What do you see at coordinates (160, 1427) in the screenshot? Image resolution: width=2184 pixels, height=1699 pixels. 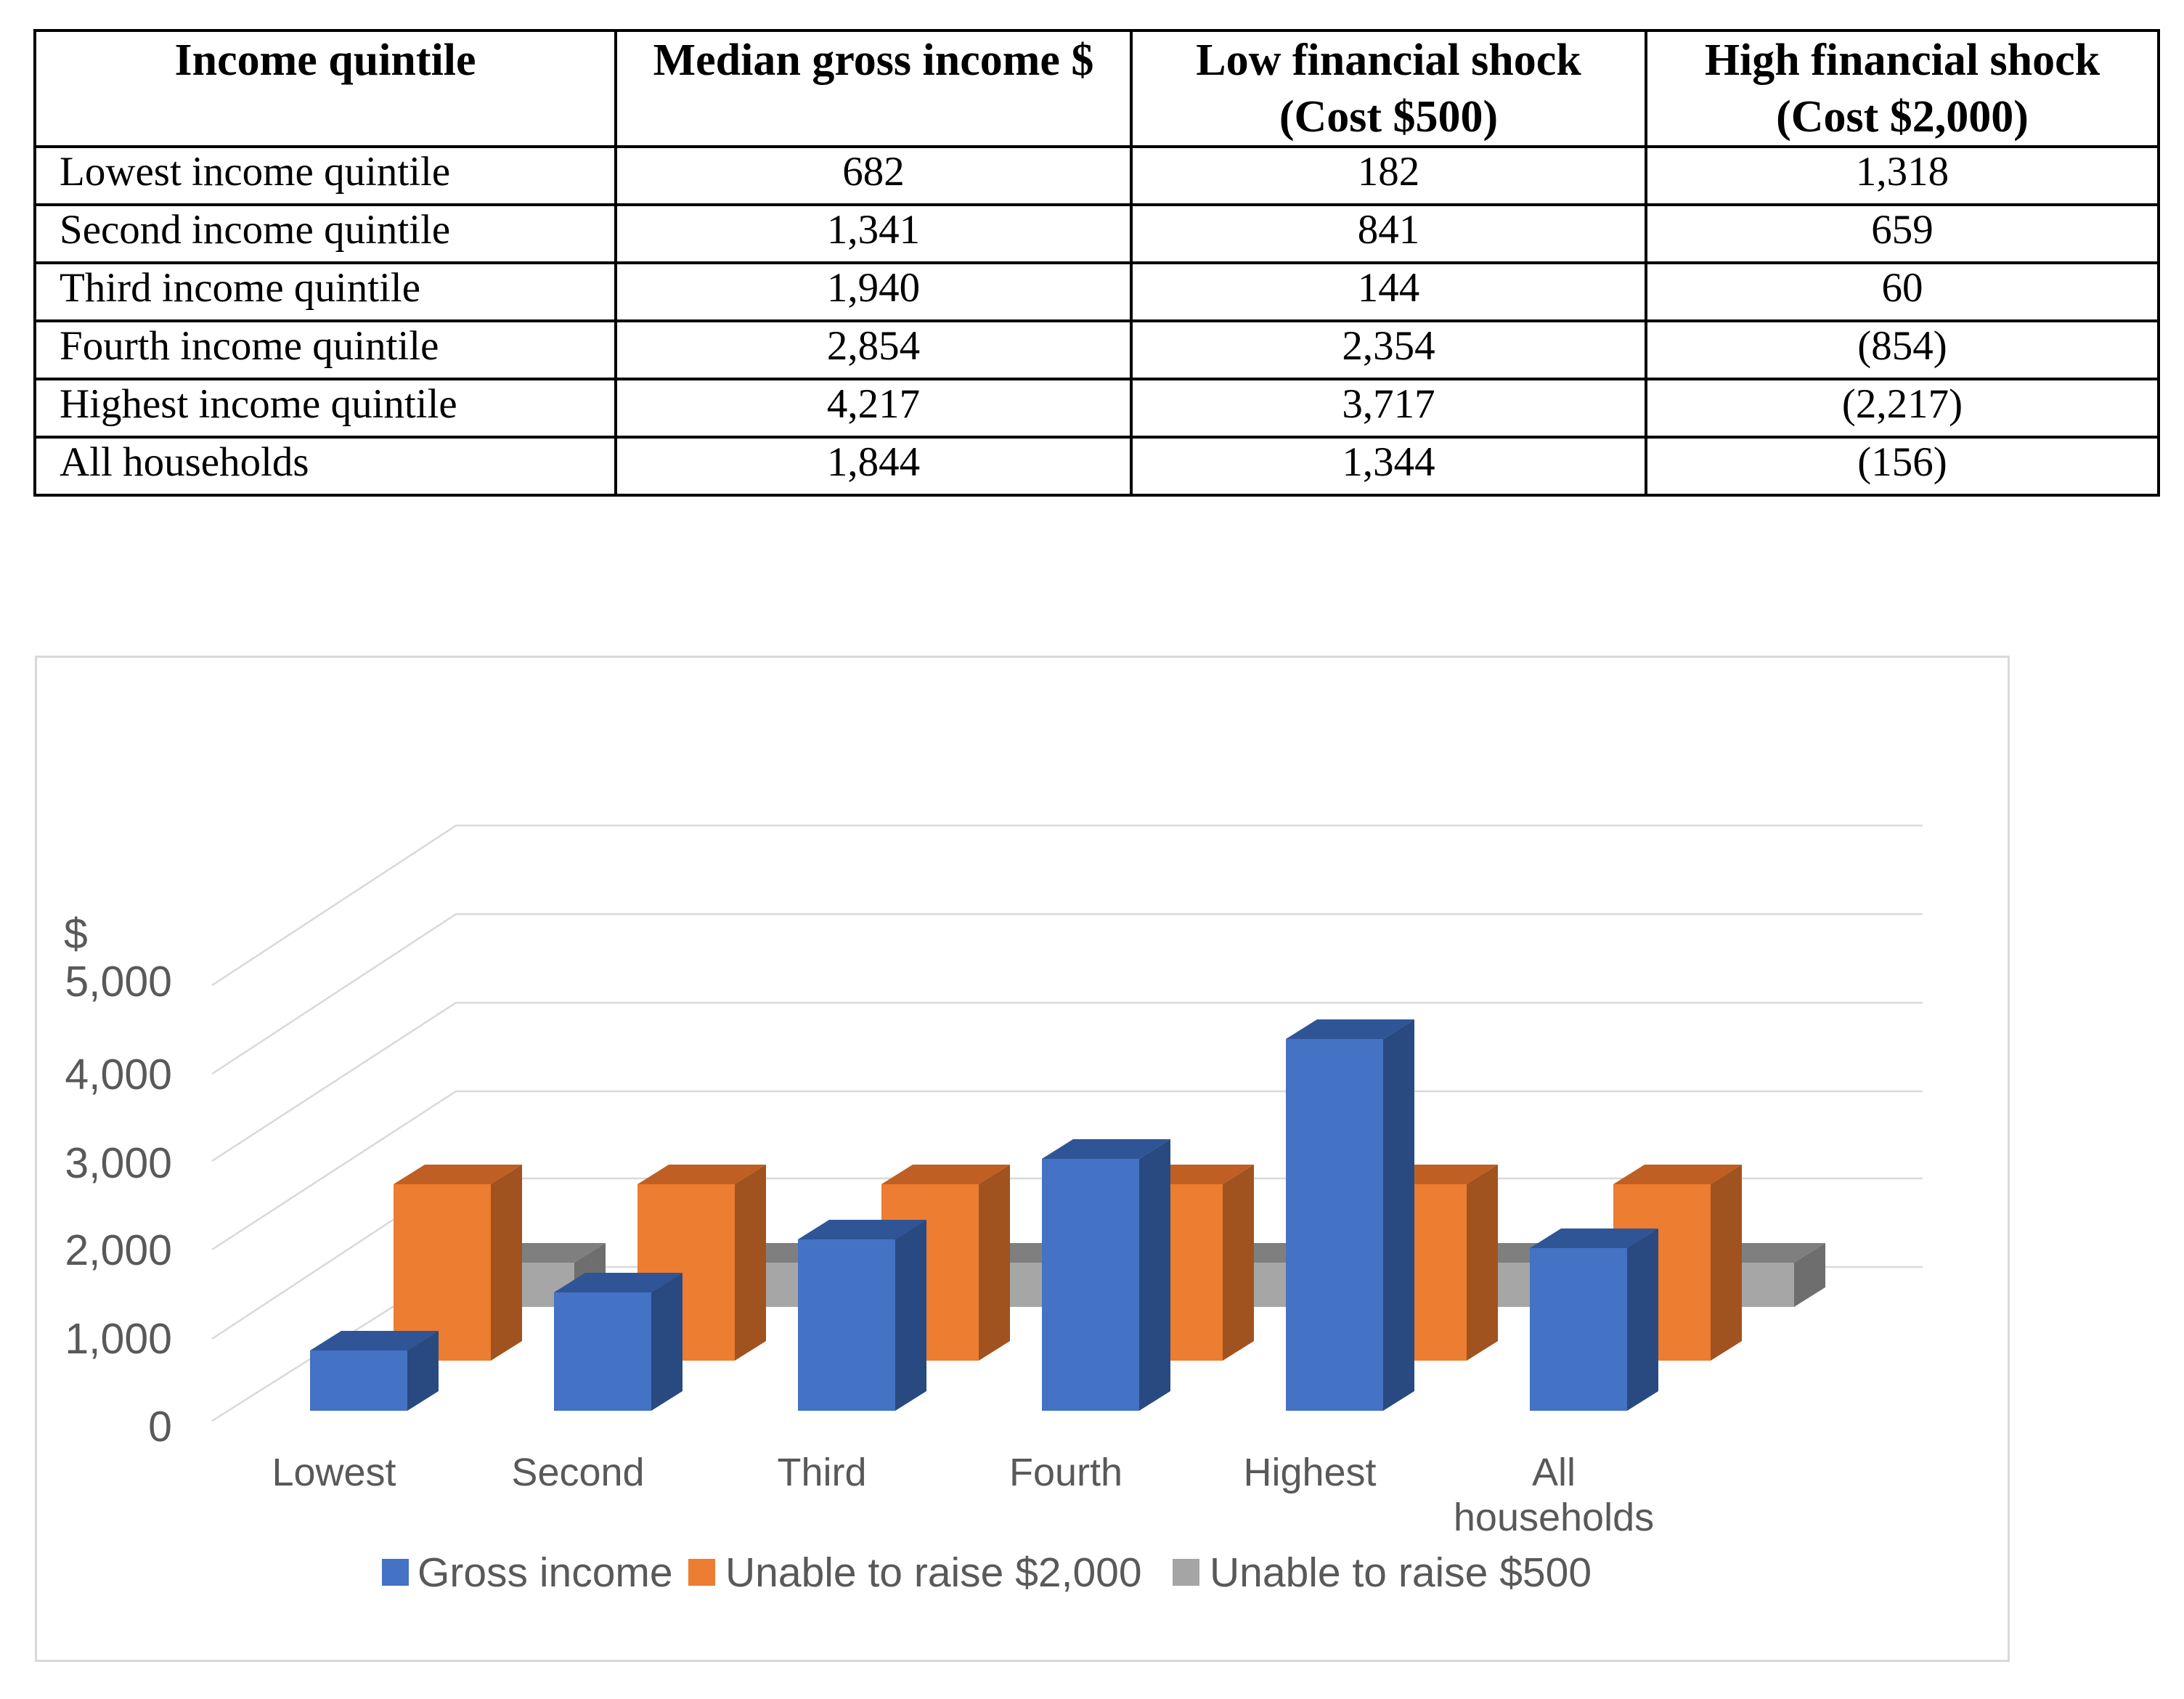 I see `svg-text: 0` at bounding box center [160, 1427].